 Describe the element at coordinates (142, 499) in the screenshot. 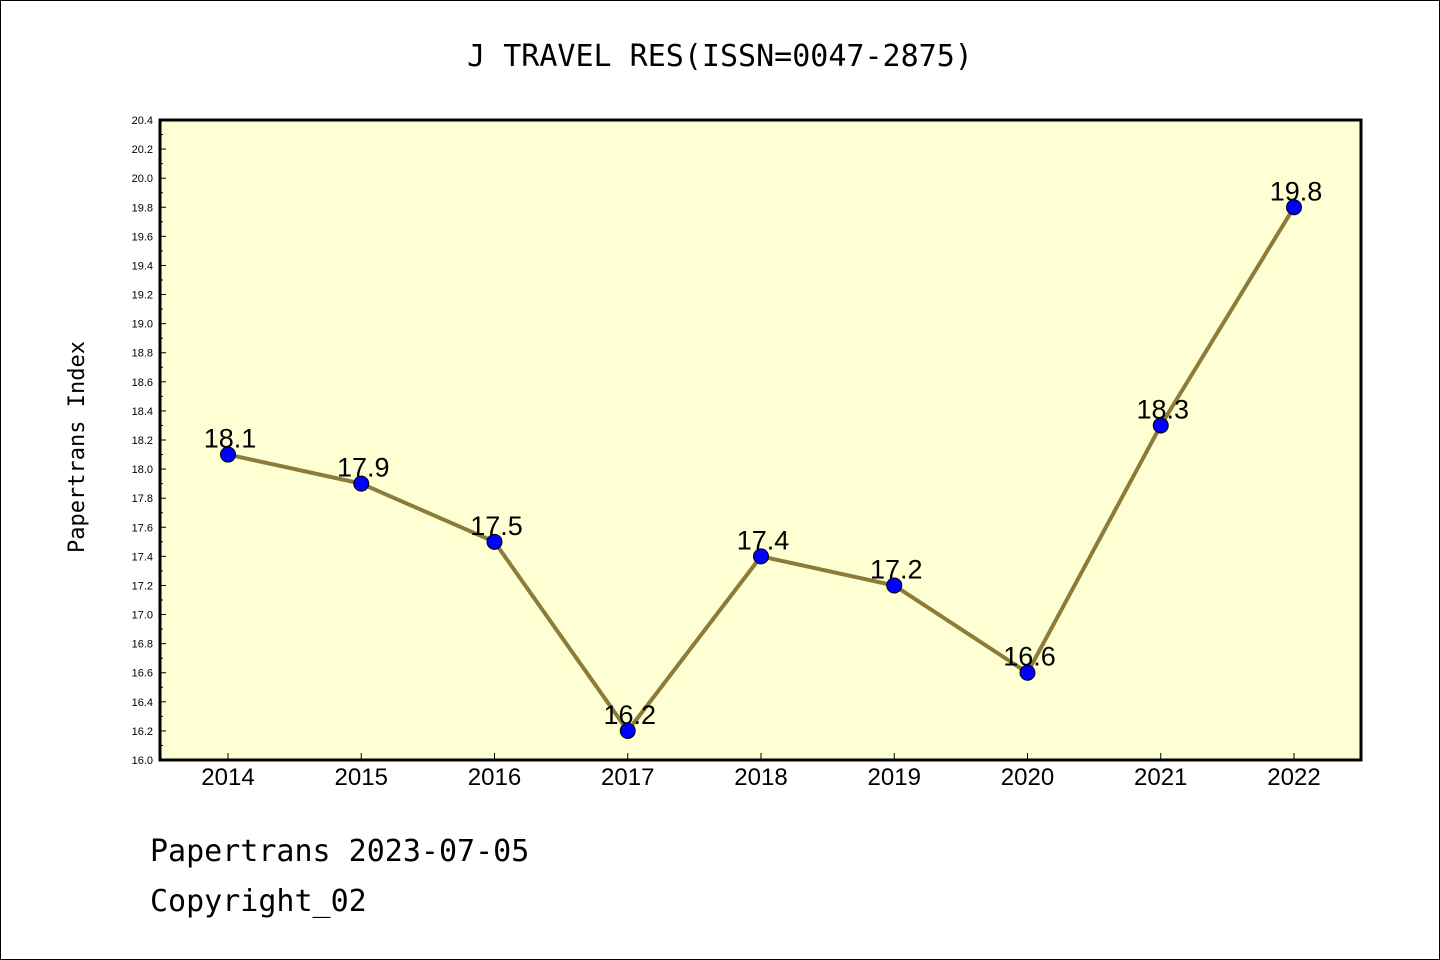

I see `y-tick-label: 17.8` at that location.